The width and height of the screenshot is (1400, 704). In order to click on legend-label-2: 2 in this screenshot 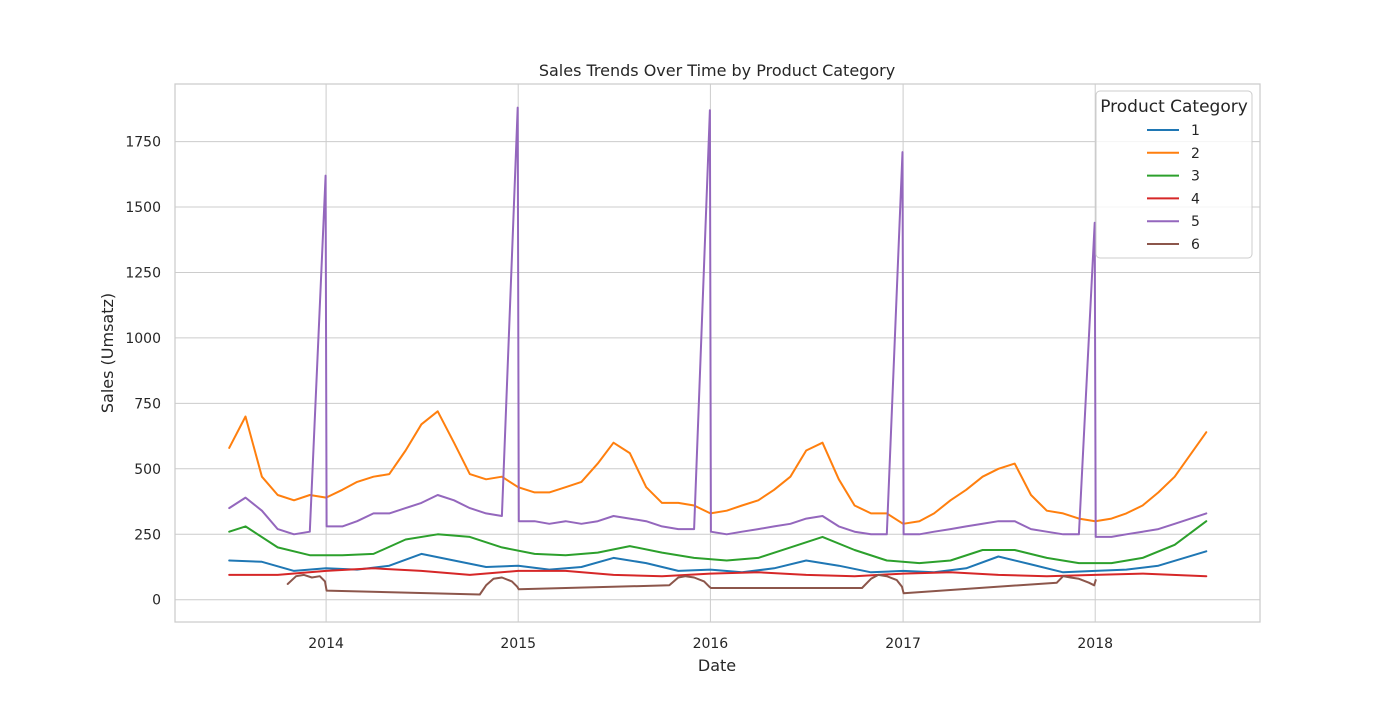, I will do `click(1195, 154)`.